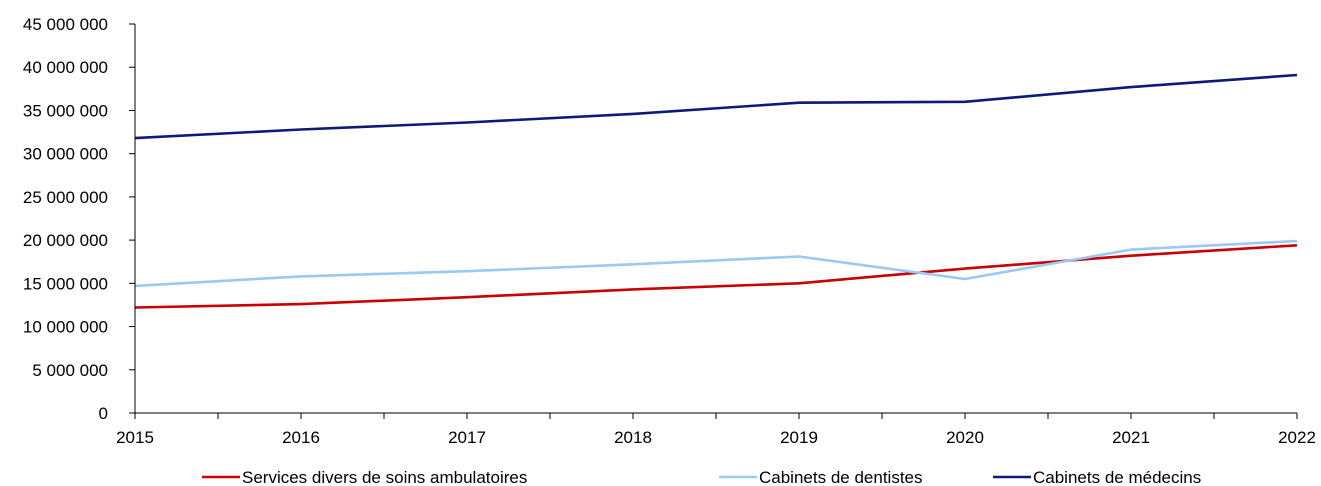  What do you see at coordinates (103, 413) in the screenshot?
I see `y-tick-label: 0` at bounding box center [103, 413].